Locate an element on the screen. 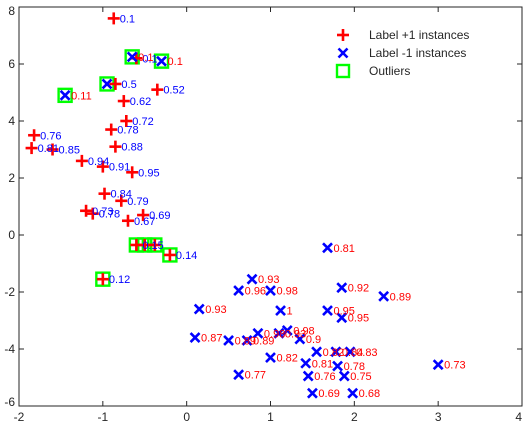  y-tick-label: 6 is located at coordinates (11, 64).